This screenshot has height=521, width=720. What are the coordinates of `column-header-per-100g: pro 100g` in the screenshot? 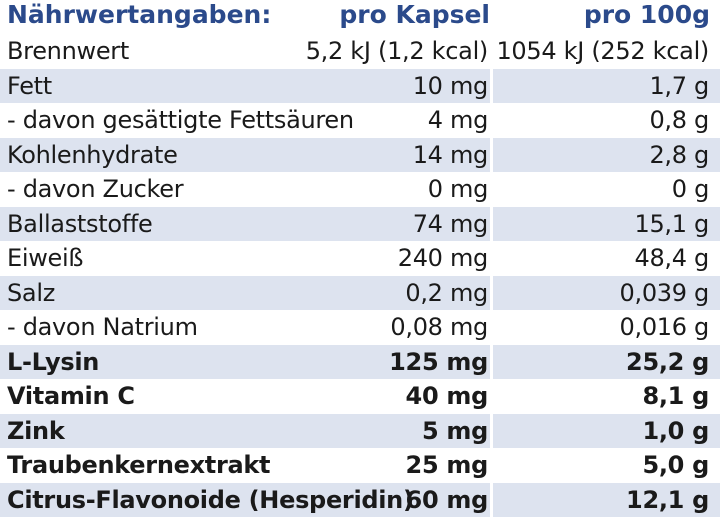 It's located at (646, 14).